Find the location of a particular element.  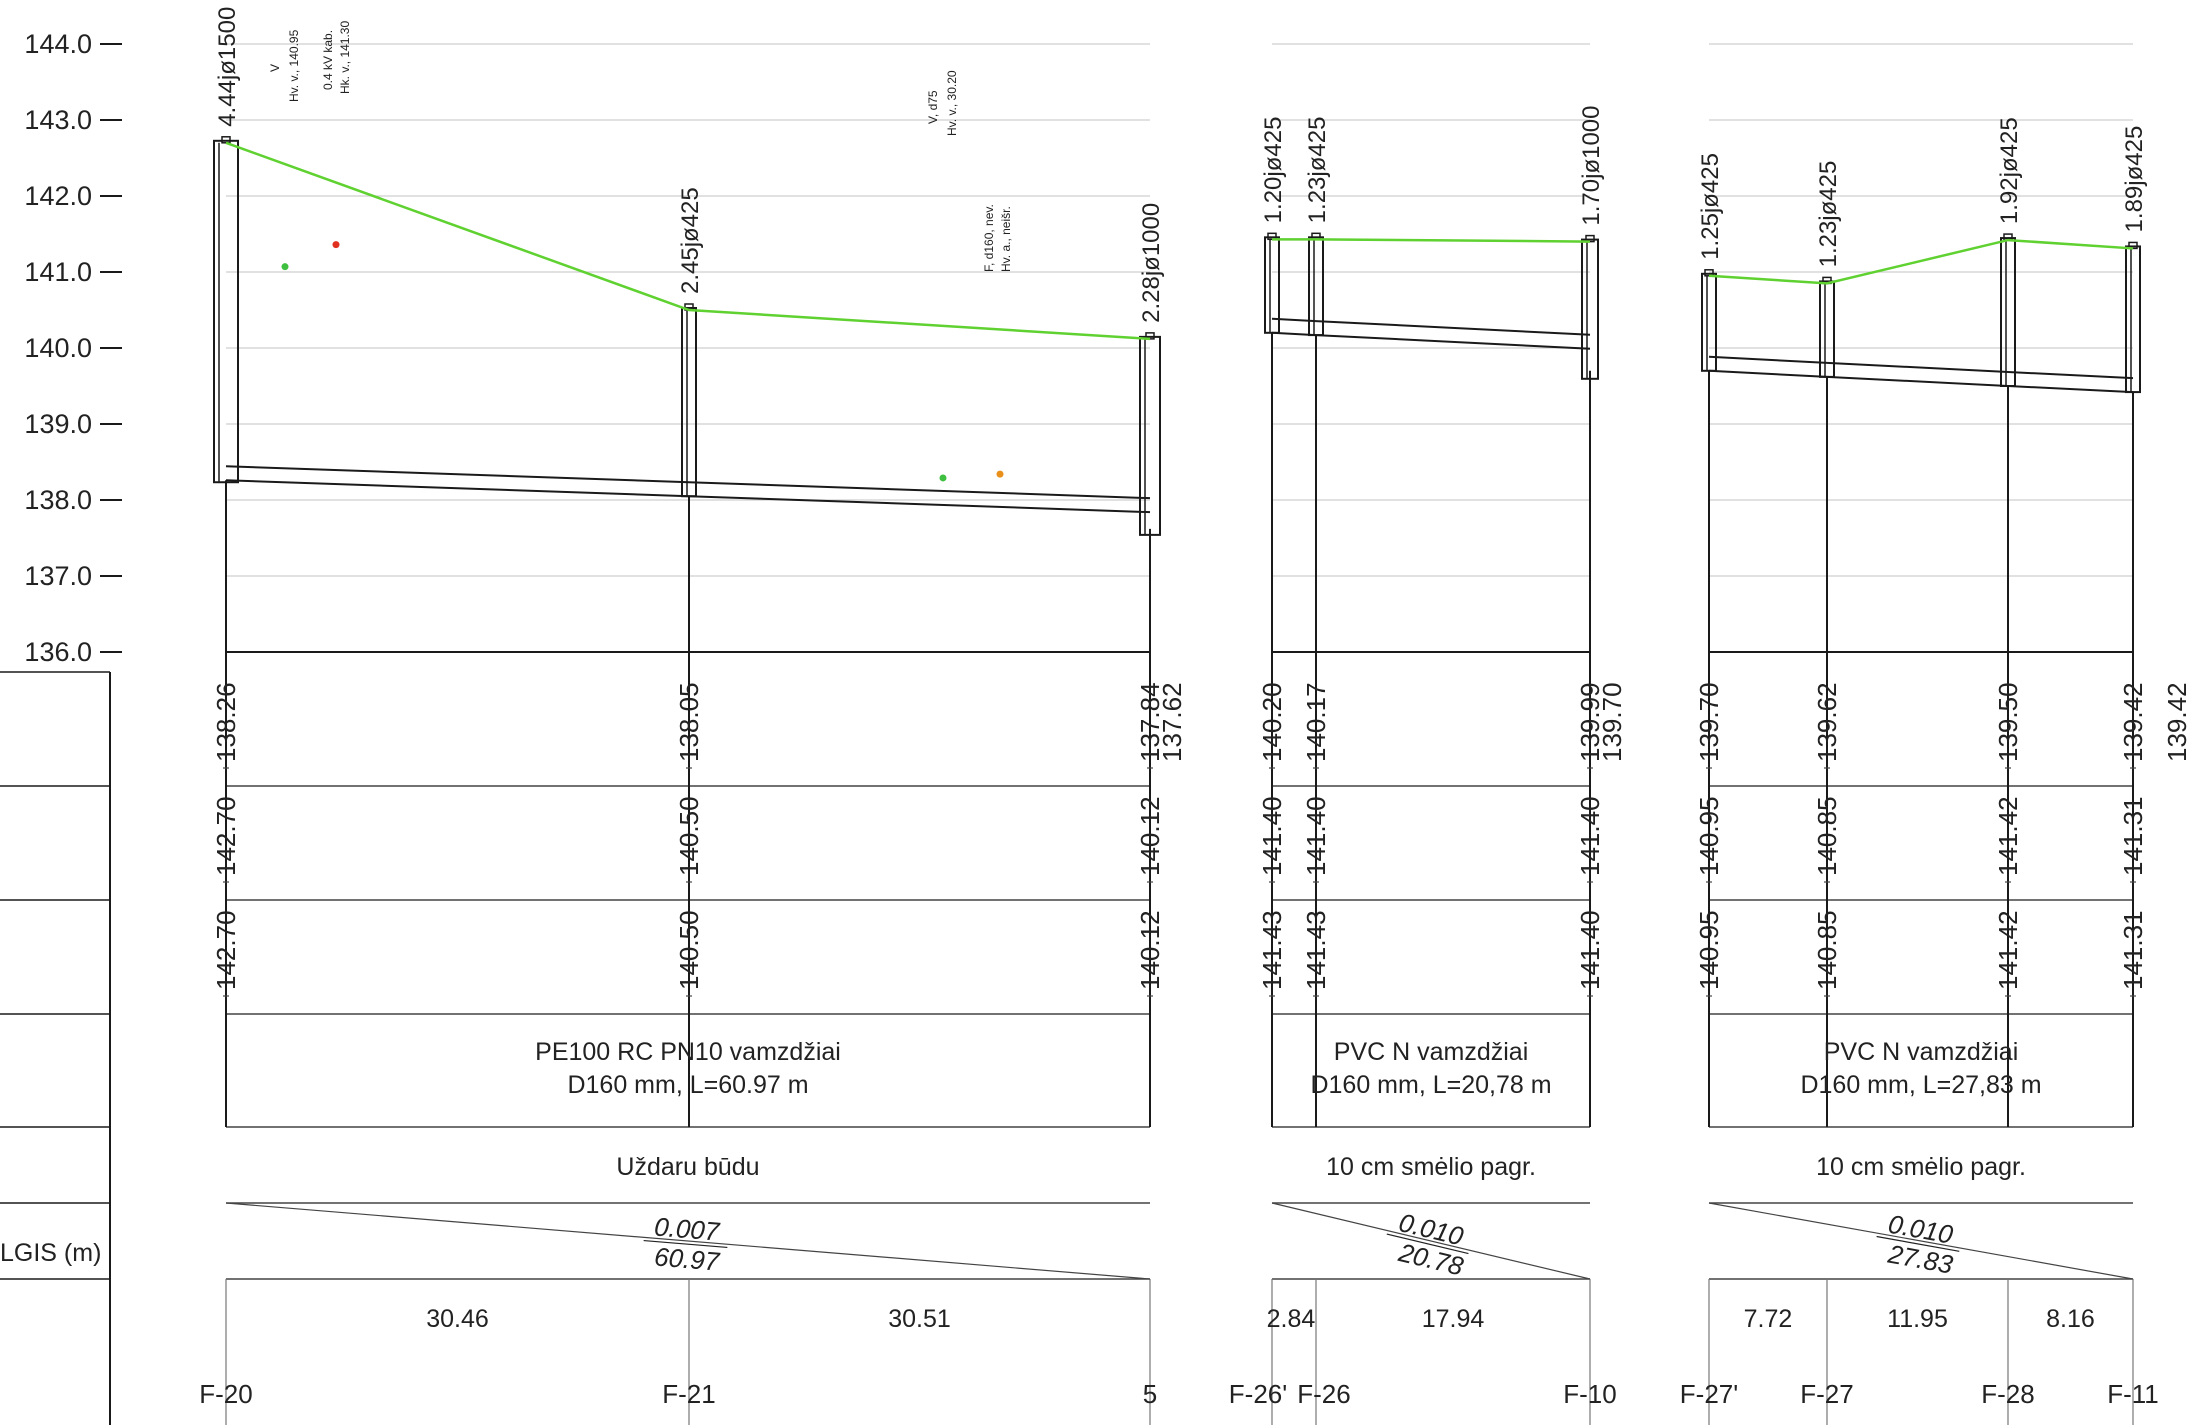

ground-design-elevation: 141.31 is located at coordinates (2133, 836).